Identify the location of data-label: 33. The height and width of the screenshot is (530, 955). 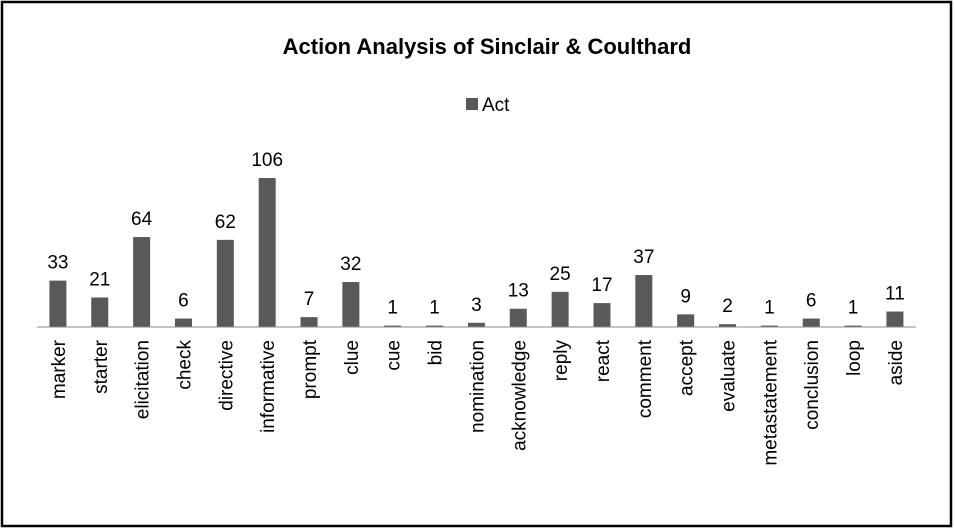
(57, 263).